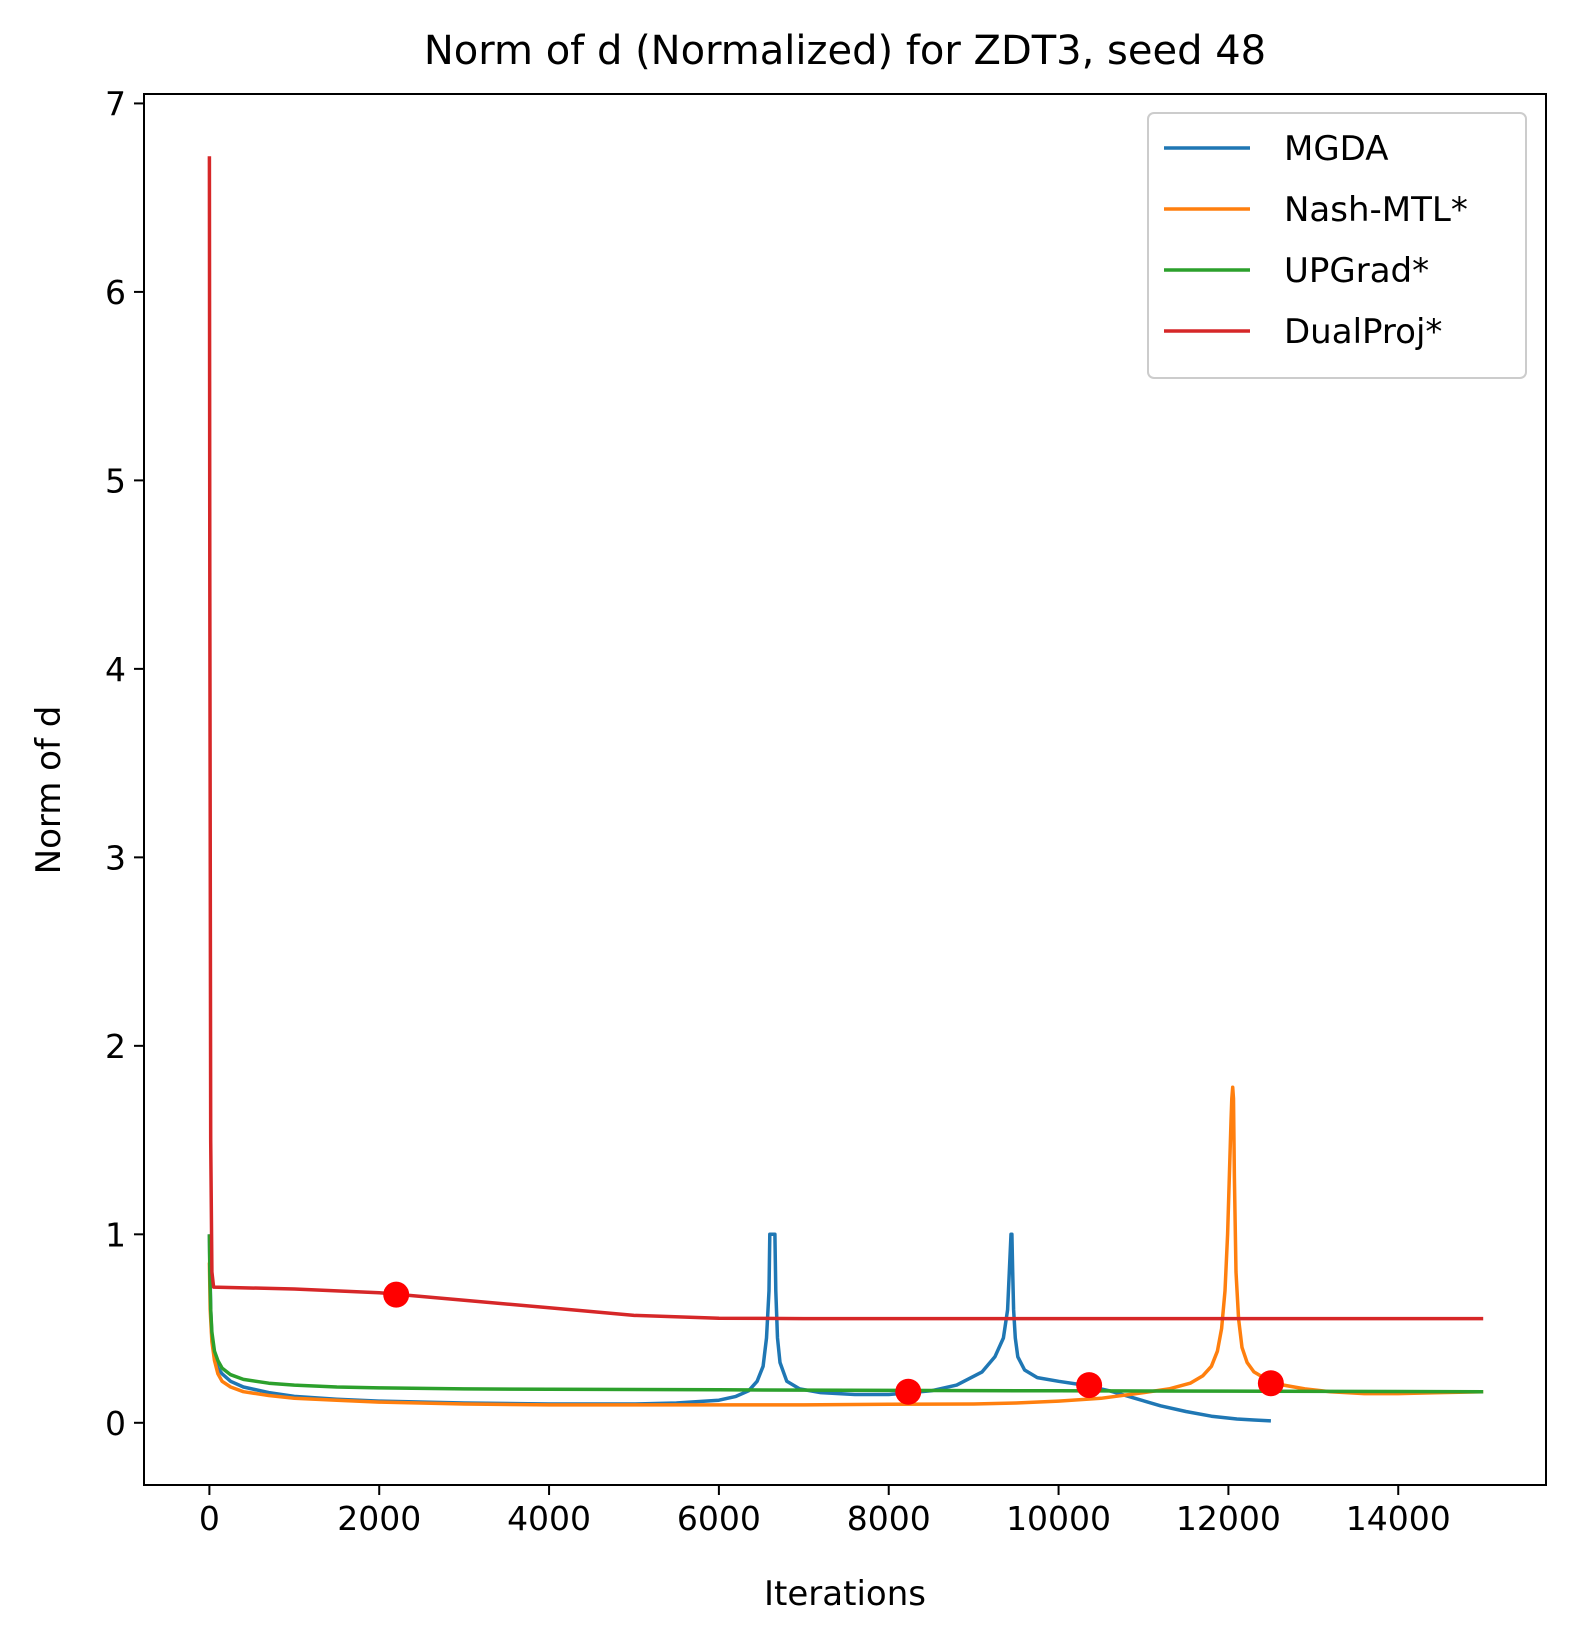 The image size is (1569, 1638). What do you see at coordinates (115, 857) in the screenshot?
I see `y-tick-label: 3` at bounding box center [115, 857].